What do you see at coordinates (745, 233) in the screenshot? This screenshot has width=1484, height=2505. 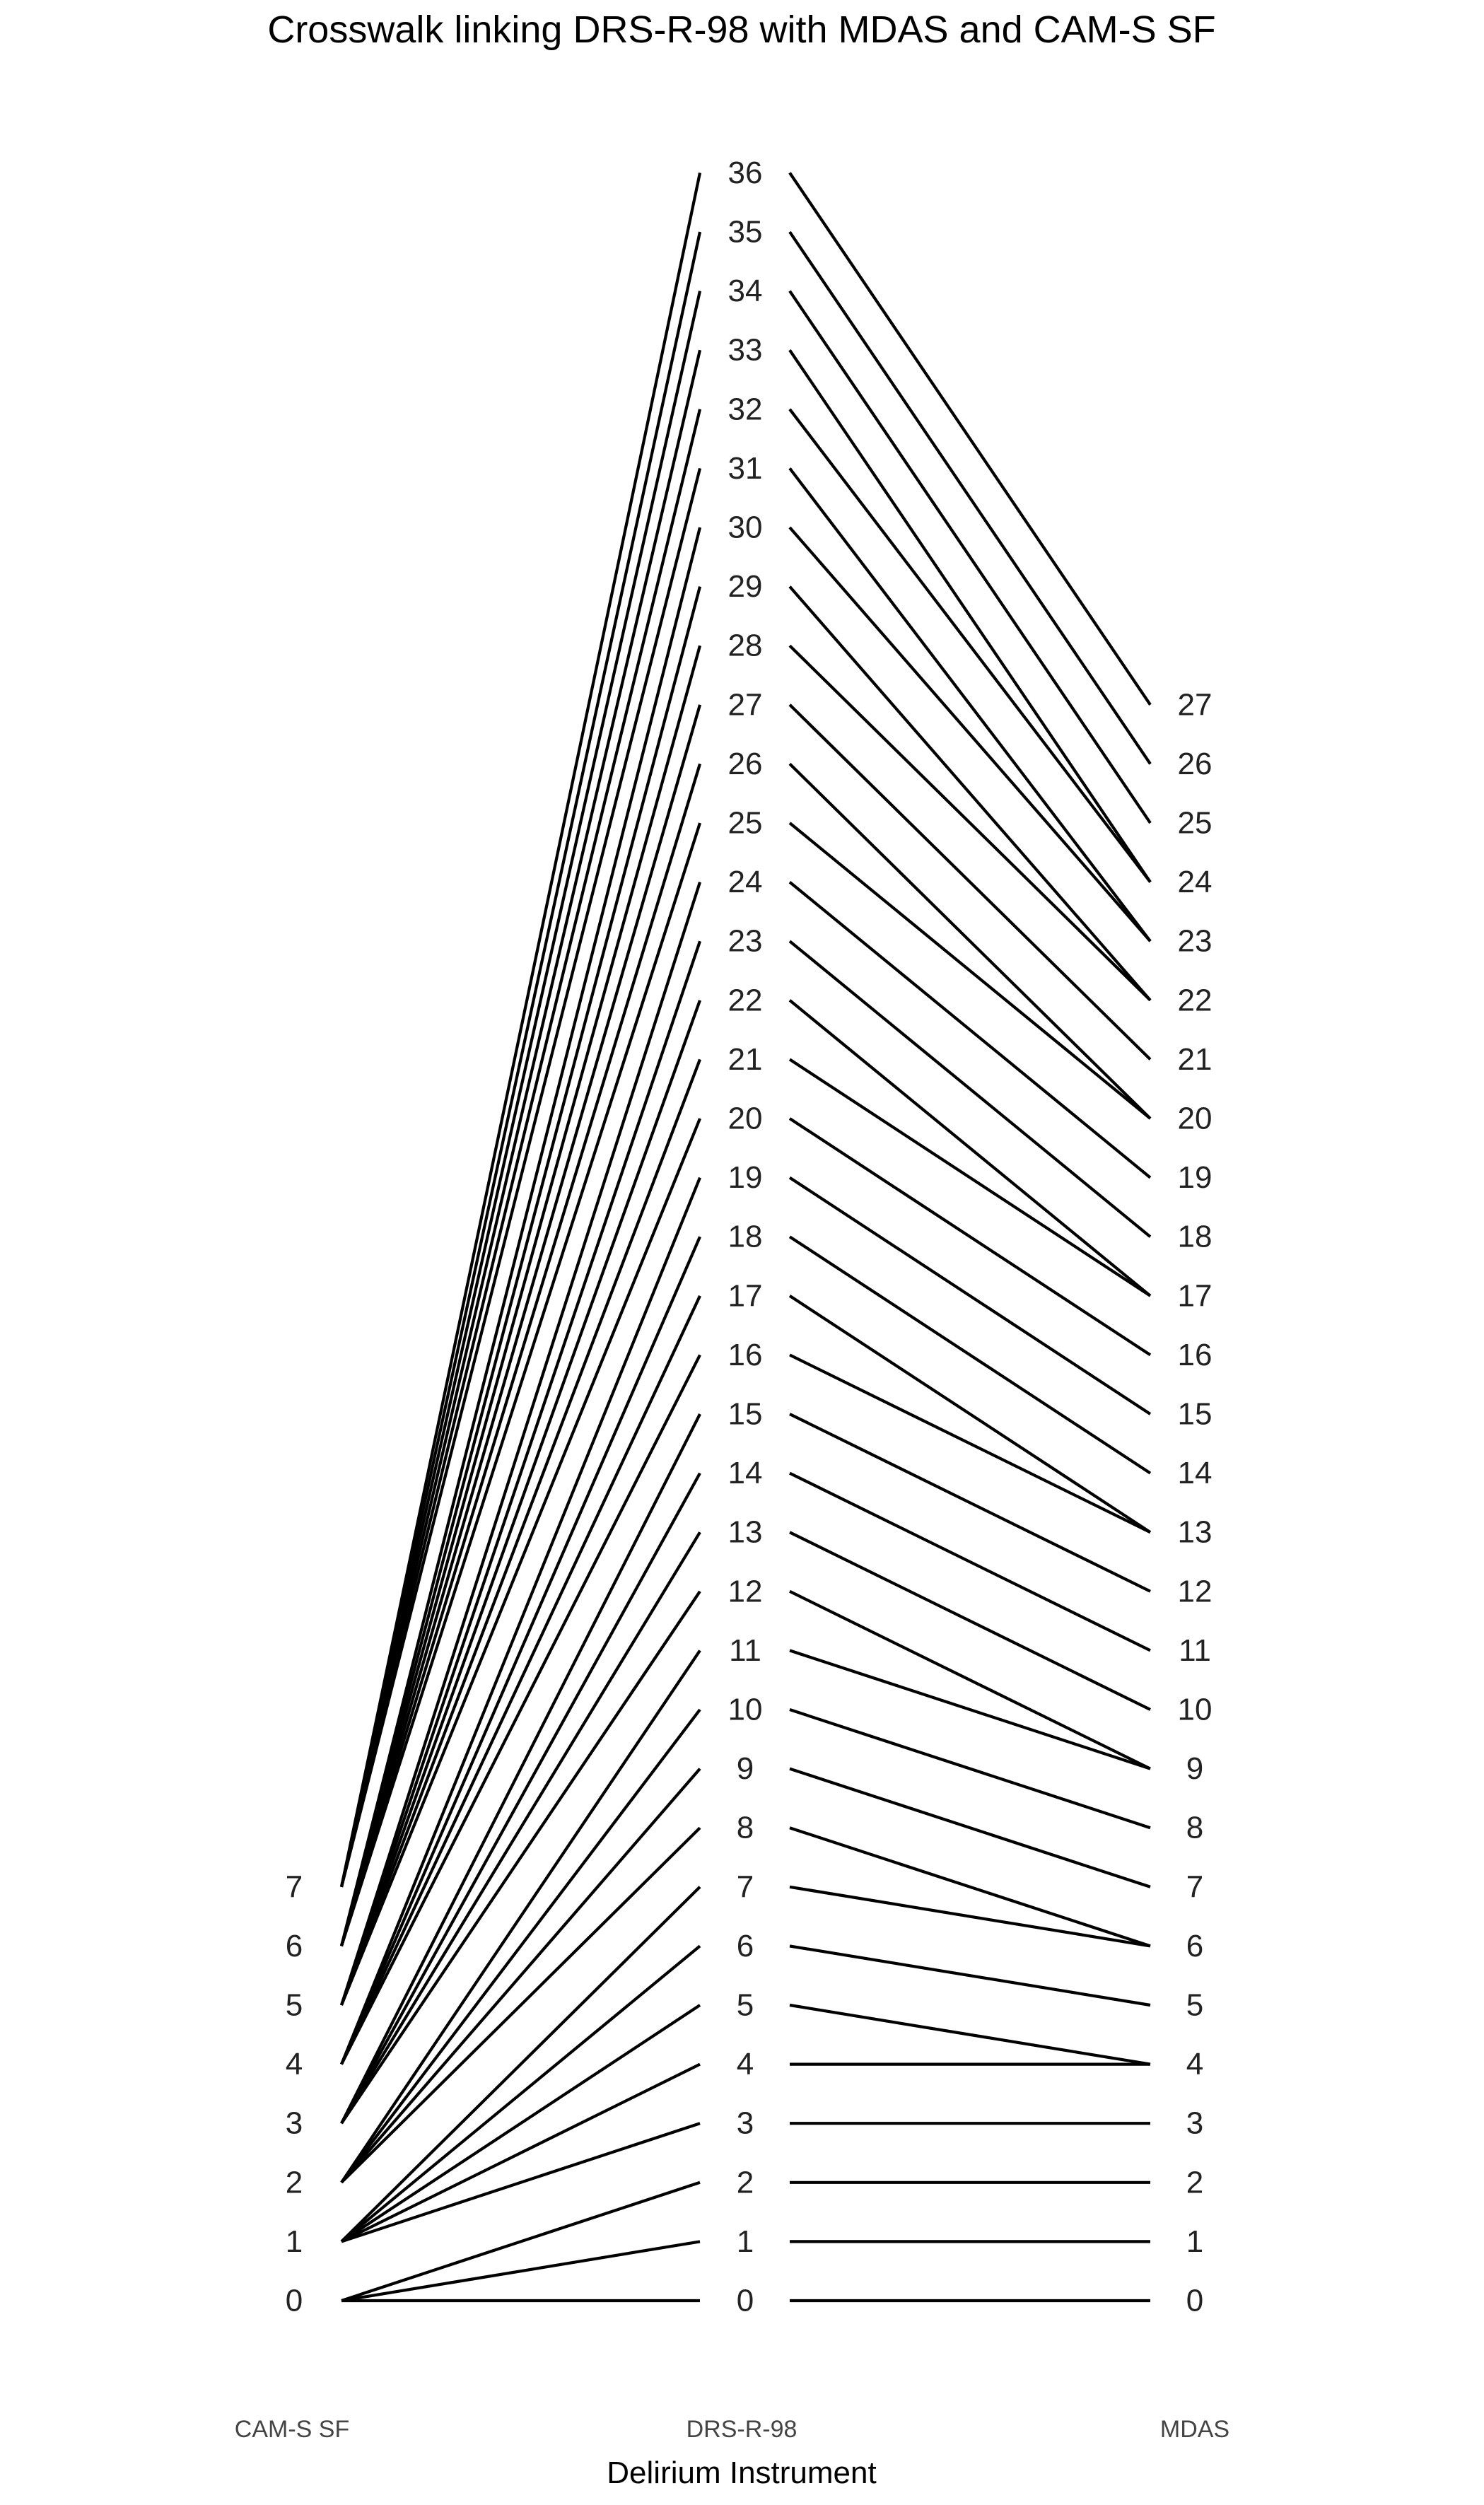 I see `drs-tick-label: 35` at bounding box center [745, 233].